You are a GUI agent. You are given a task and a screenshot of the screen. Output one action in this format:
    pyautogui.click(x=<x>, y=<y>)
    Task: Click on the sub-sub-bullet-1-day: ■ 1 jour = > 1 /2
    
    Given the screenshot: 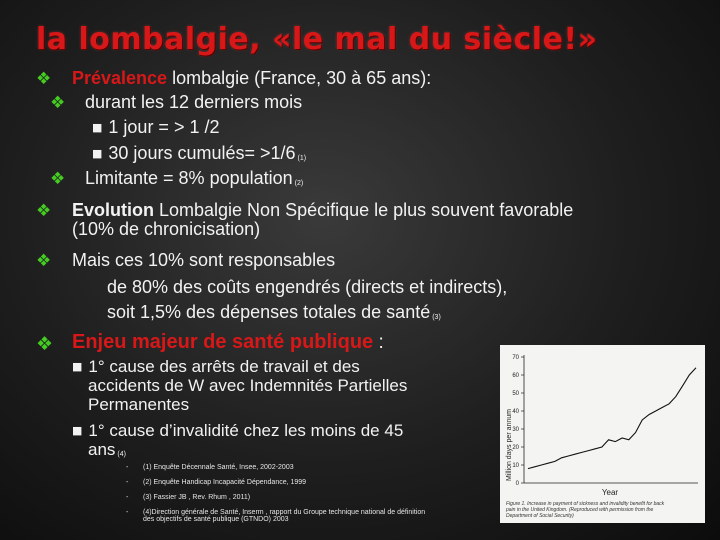 What is the action you would take?
    pyautogui.click(x=156, y=127)
    